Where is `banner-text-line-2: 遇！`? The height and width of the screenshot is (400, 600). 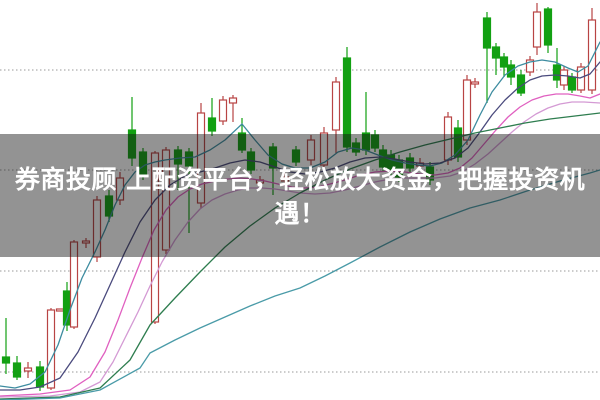
banner-text-line-2: 遇！ is located at coordinates (300, 213).